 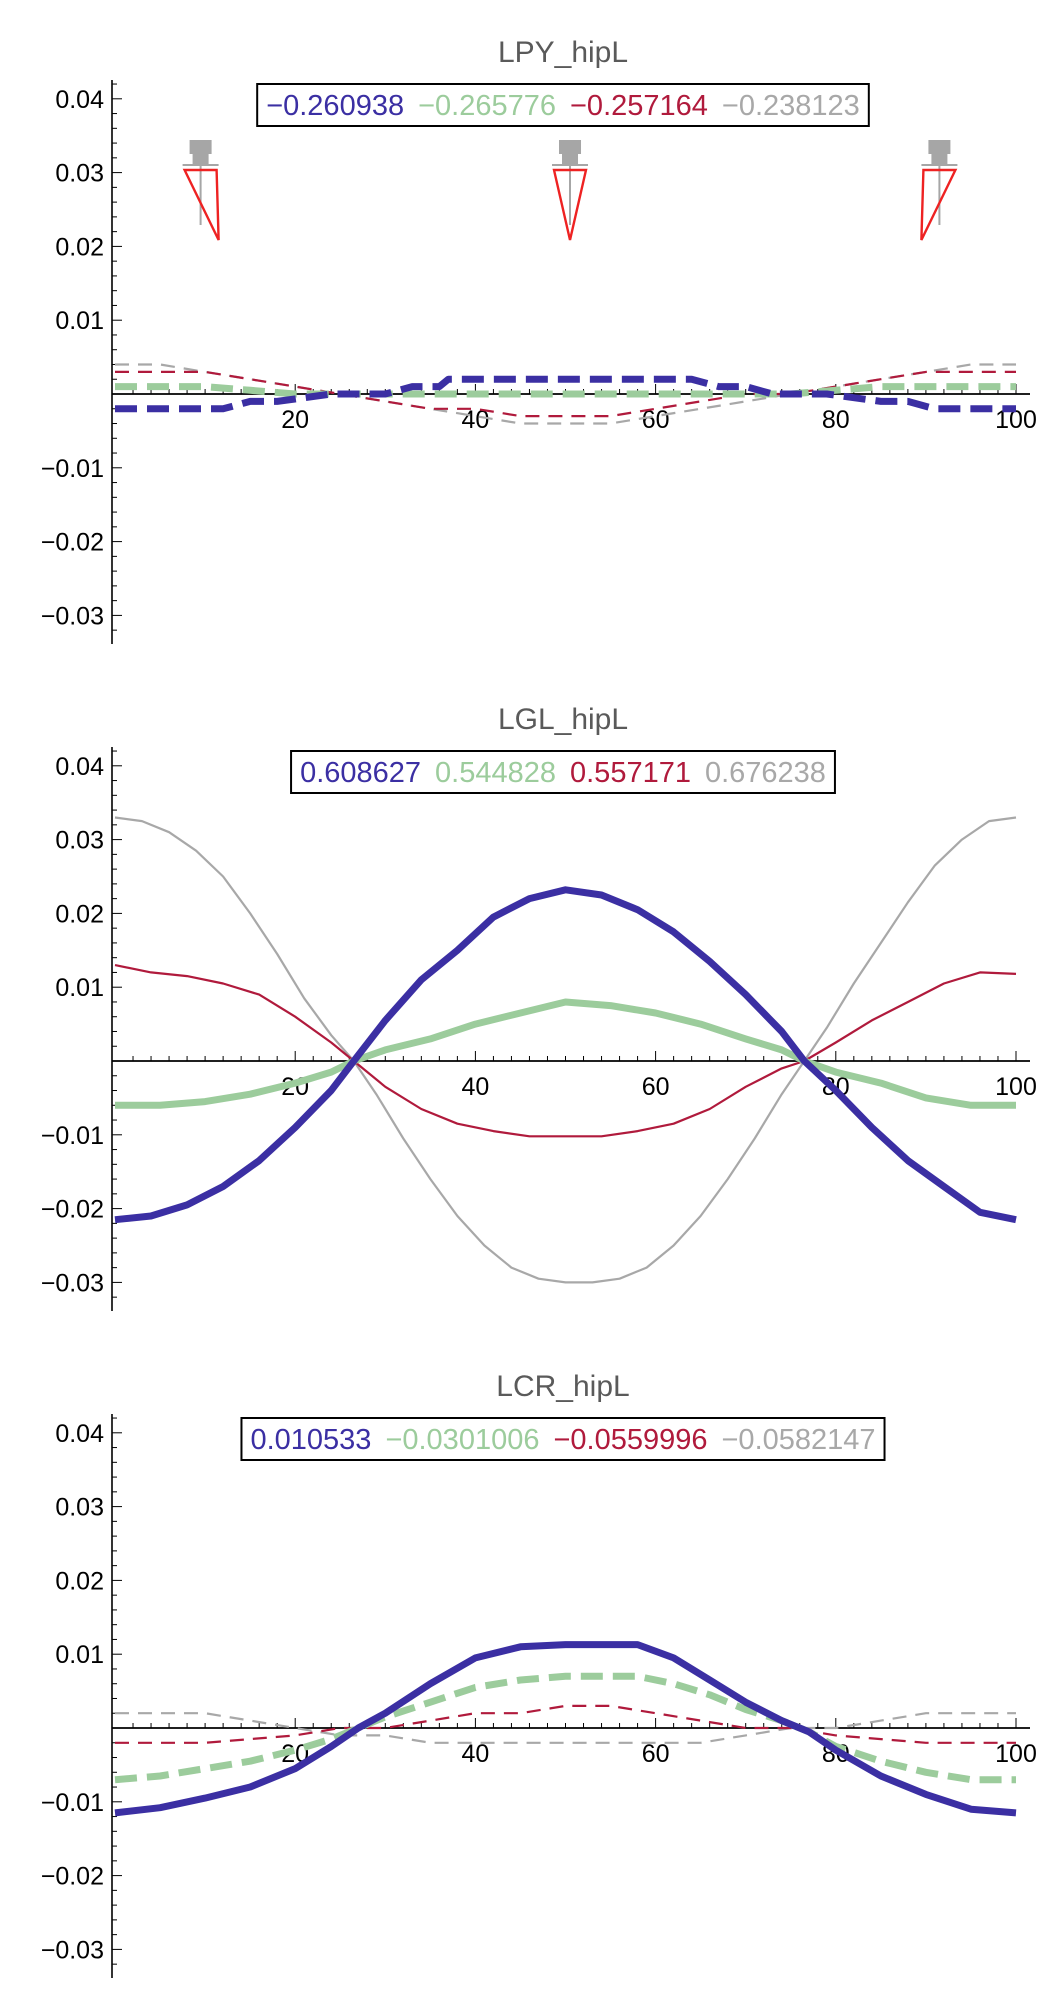 What do you see at coordinates (487, 106) in the screenshot?
I see `legend-entry-green: −0.265776` at bounding box center [487, 106].